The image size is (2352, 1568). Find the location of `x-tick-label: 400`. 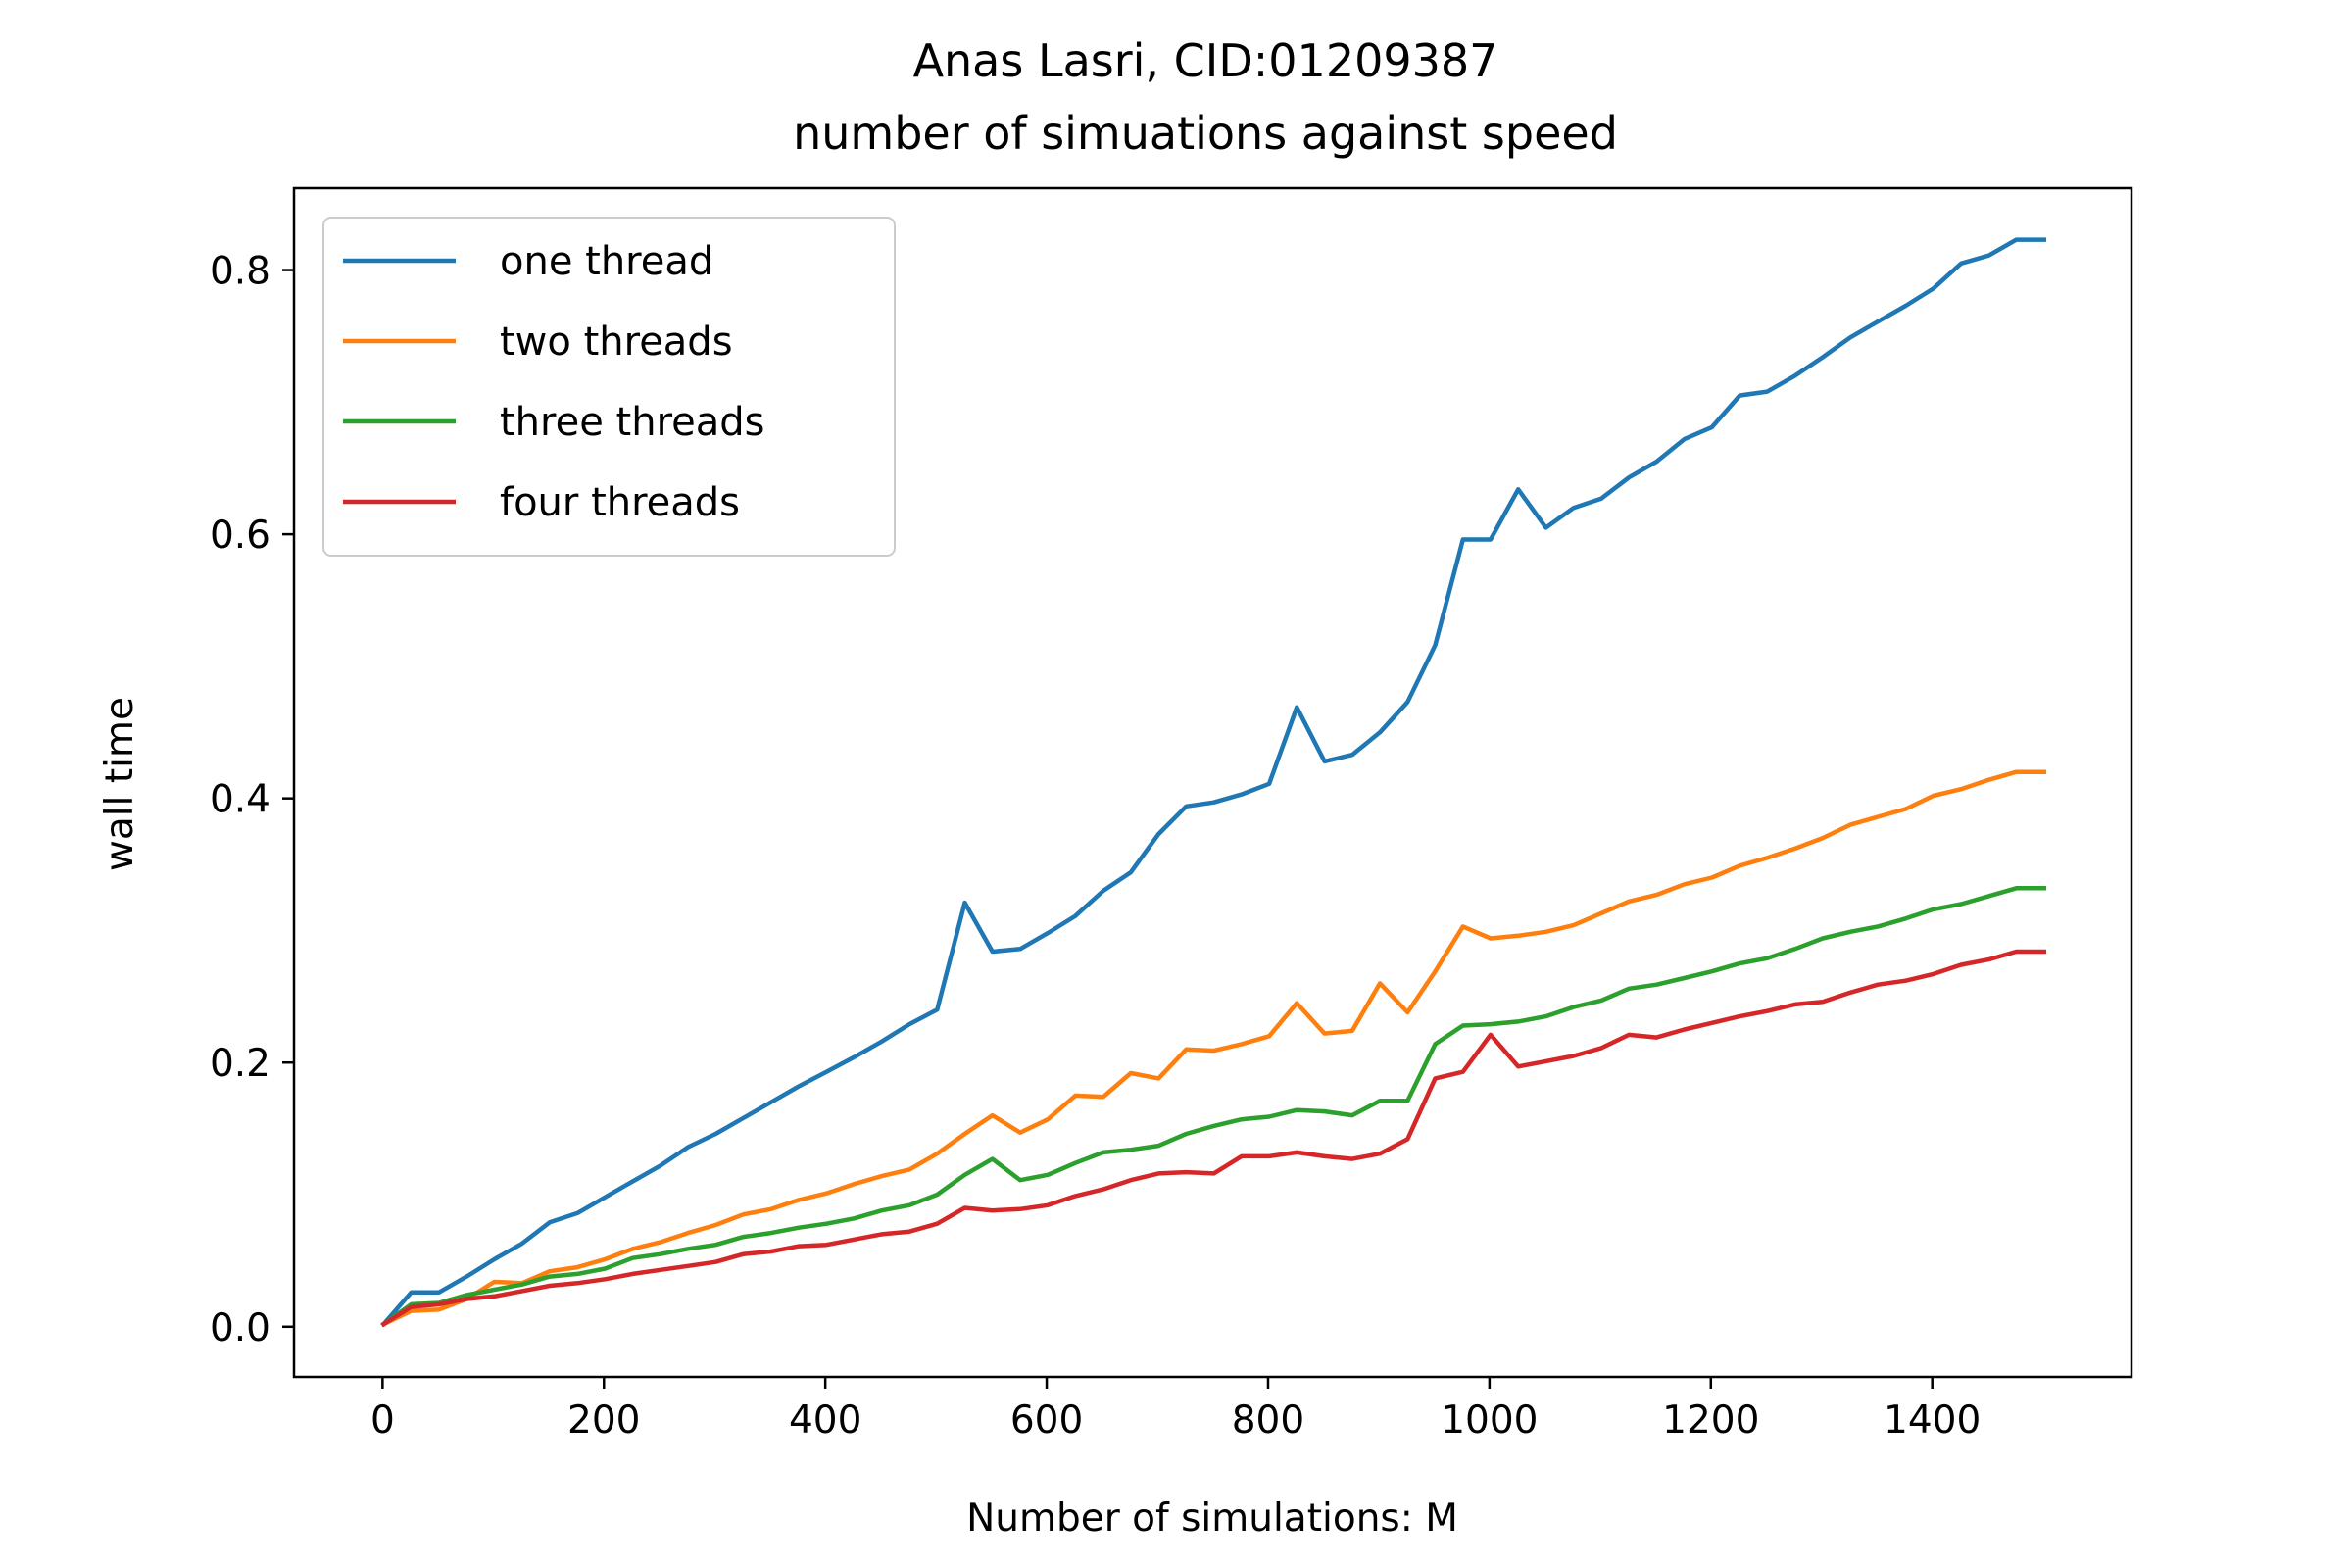

x-tick-label: 400 is located at coordinates (825, 1420).